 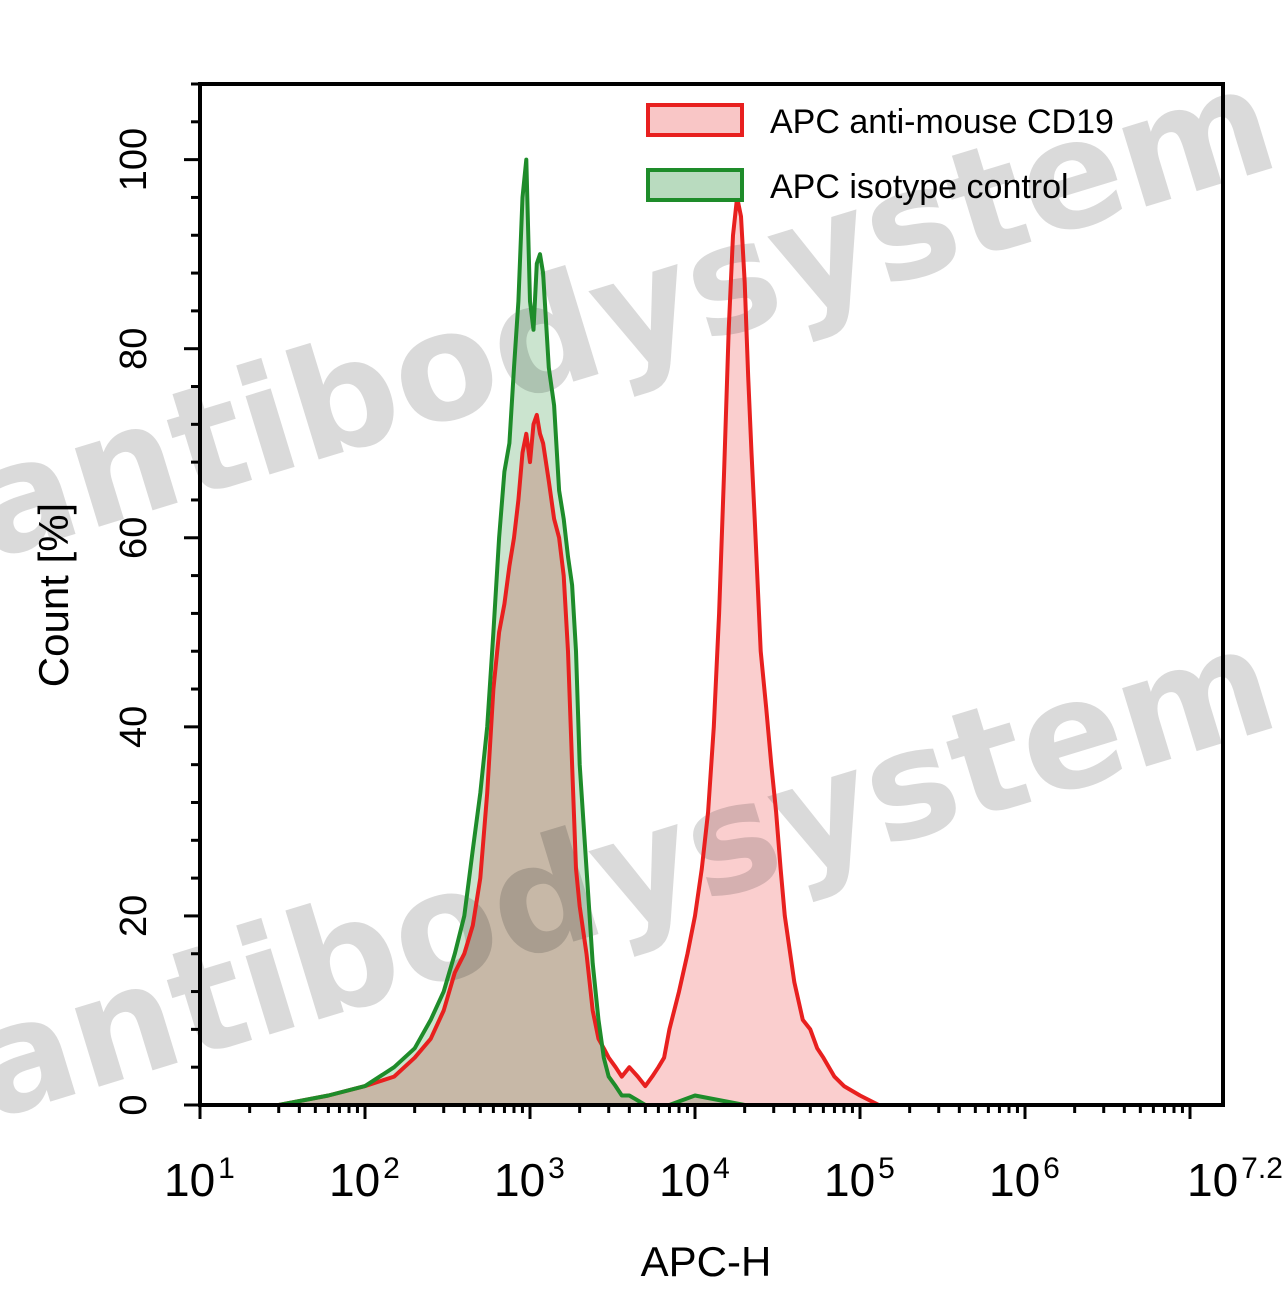 What do you see at coordinates (53, 595) in the screenshot?
I see `y-axis-title: Count [%]` at bounding box center [53, 595].